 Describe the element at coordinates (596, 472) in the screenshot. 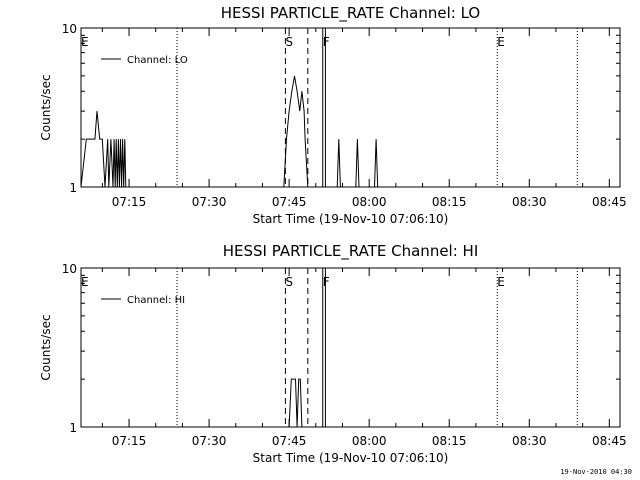

I see `footer-timestamp: 19-Nov-2010 04:30` at that location.